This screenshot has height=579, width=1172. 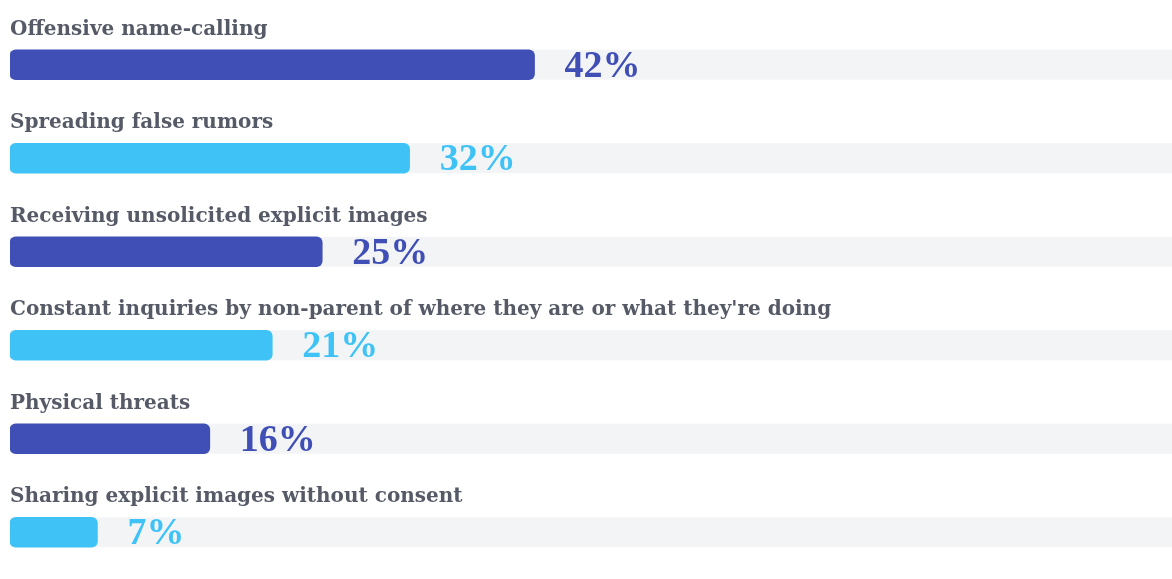 What do you see at coordinates (219, 214) in the screenshot?
I see `y-tick-label: Receiving unsolicited explicit images` at bounding box center [219, 214].